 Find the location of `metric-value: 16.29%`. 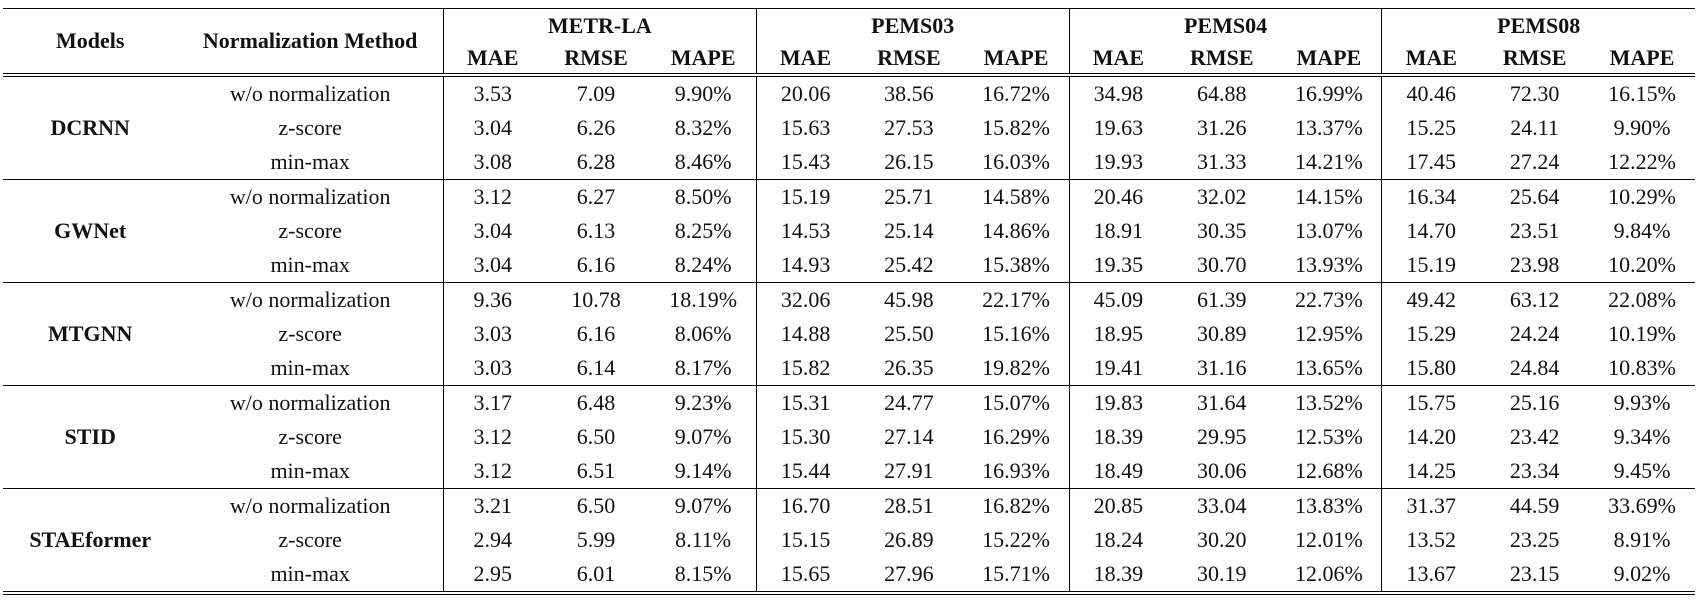

metric-value: 16.29% is located at coordinates (1016, 436).